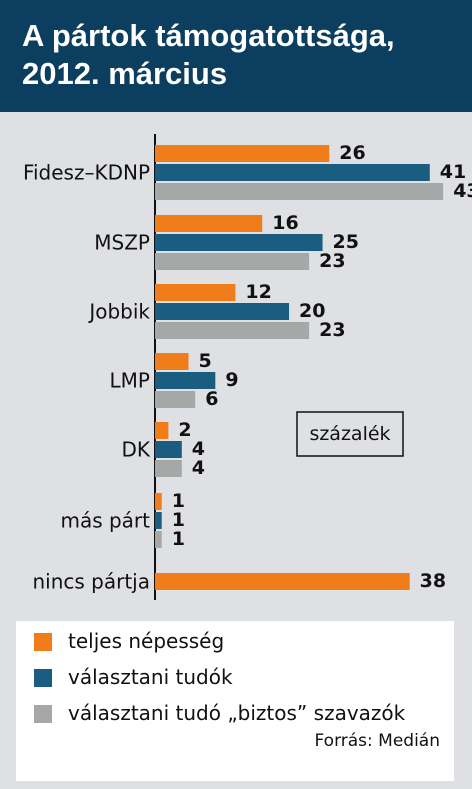  What do you see at coordinates (236, 56) in the screenshot?
I see `title-banner: A pártok támogatottsága, 2012. március` at bounding box center [236, 56].